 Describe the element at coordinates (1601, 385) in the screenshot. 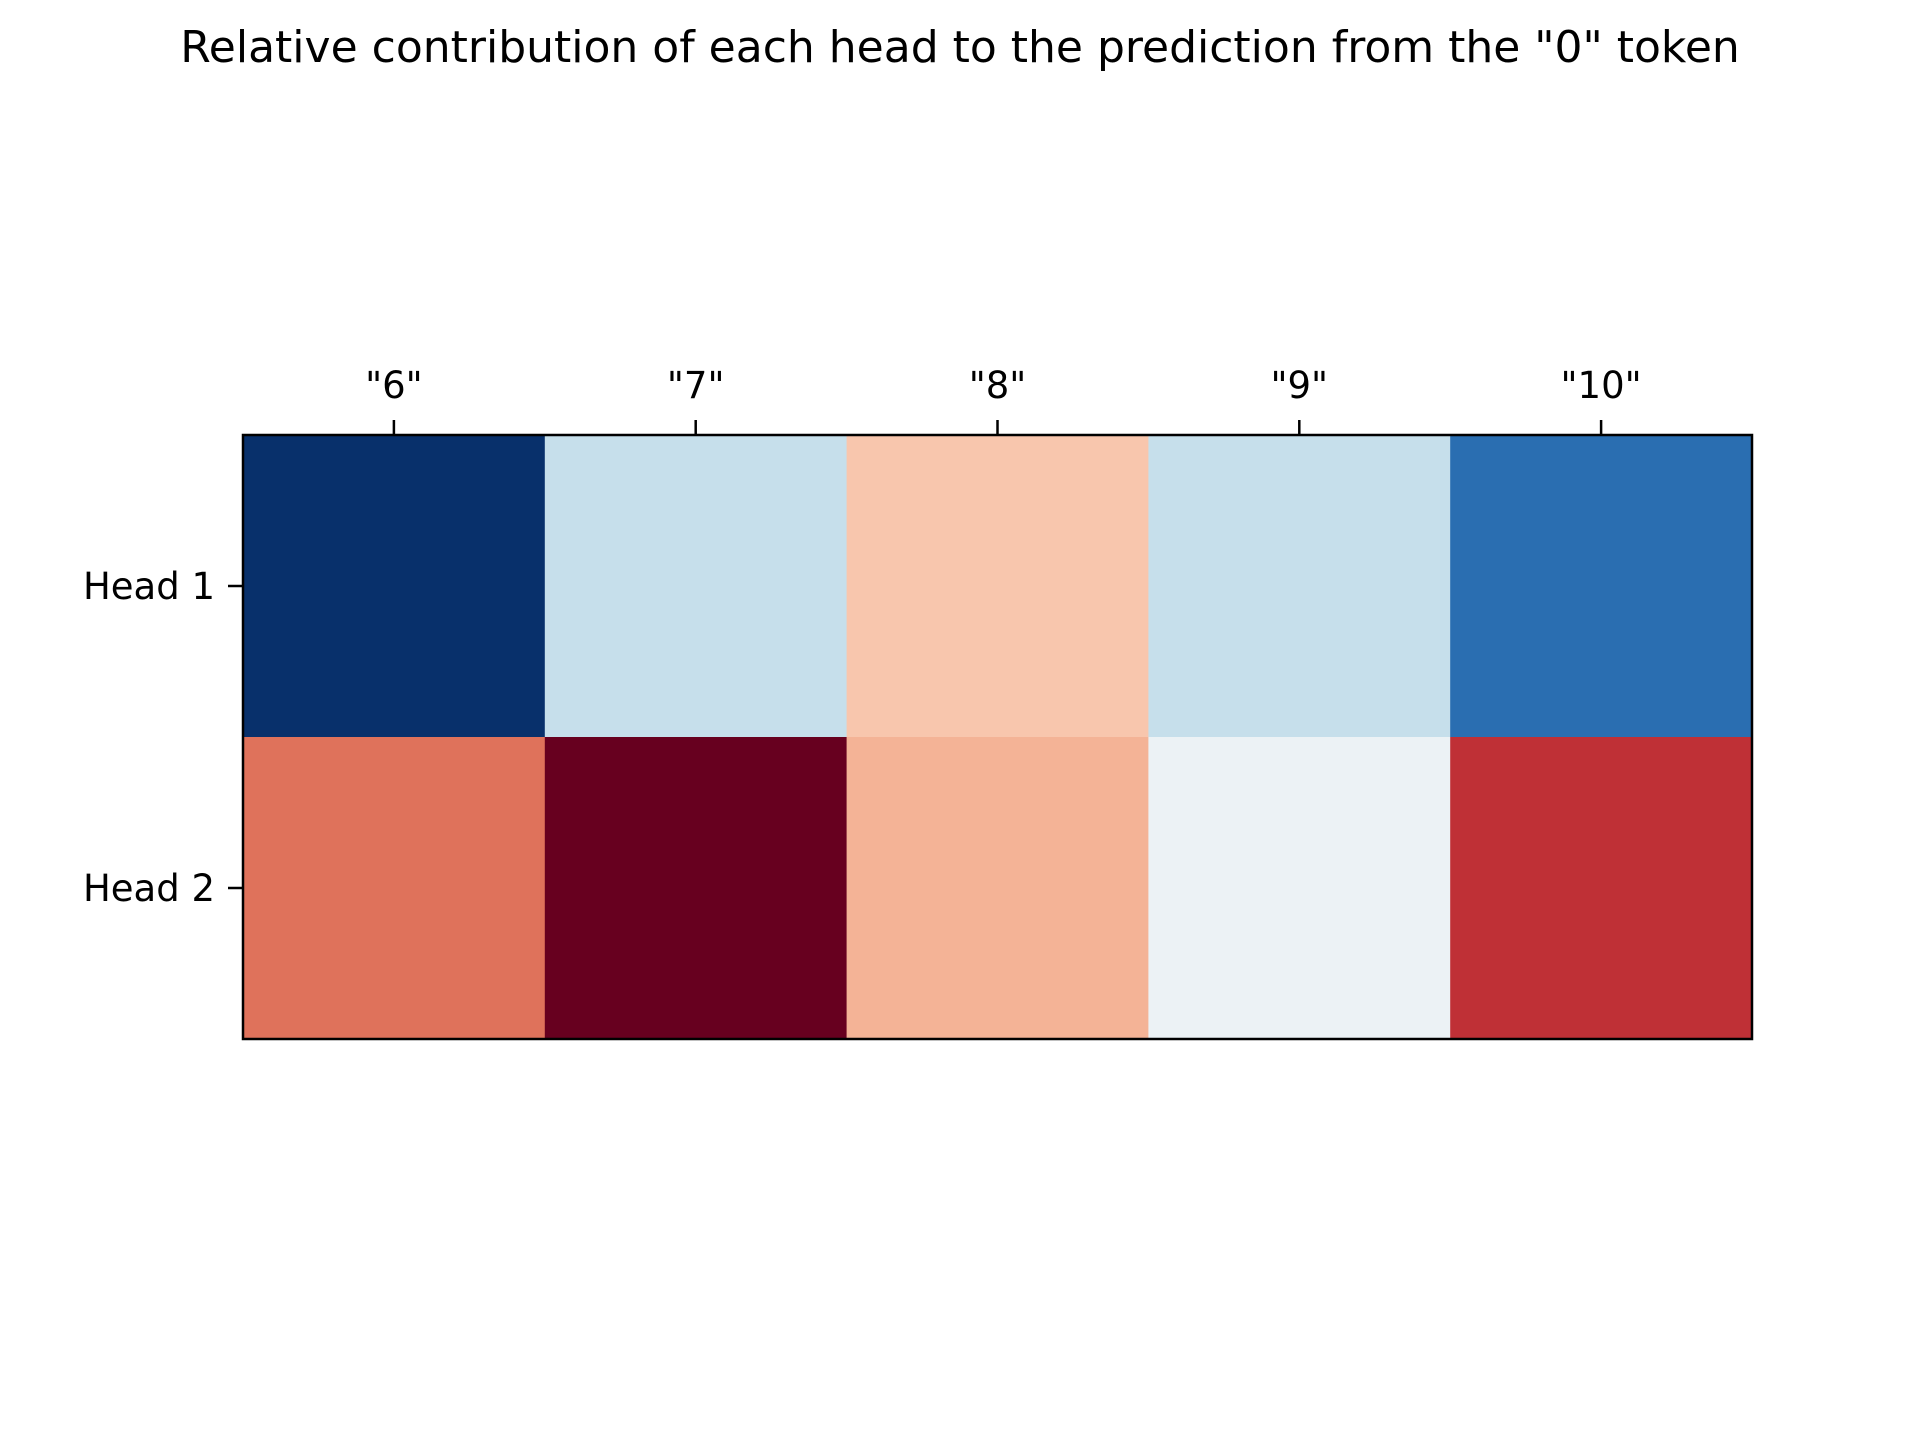

I see `x-tick-label: "10"` at that location.